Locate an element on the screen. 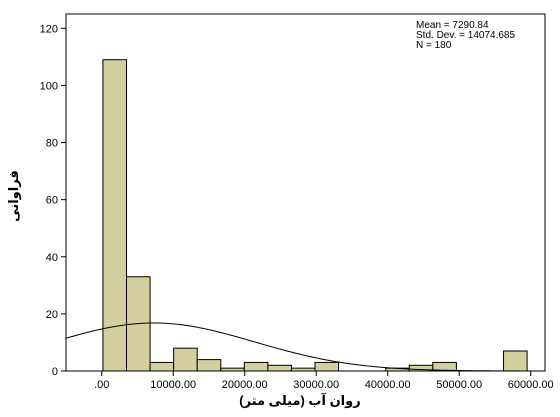  x-tick-label: 60000.00 is located at coordinates (531, 385).